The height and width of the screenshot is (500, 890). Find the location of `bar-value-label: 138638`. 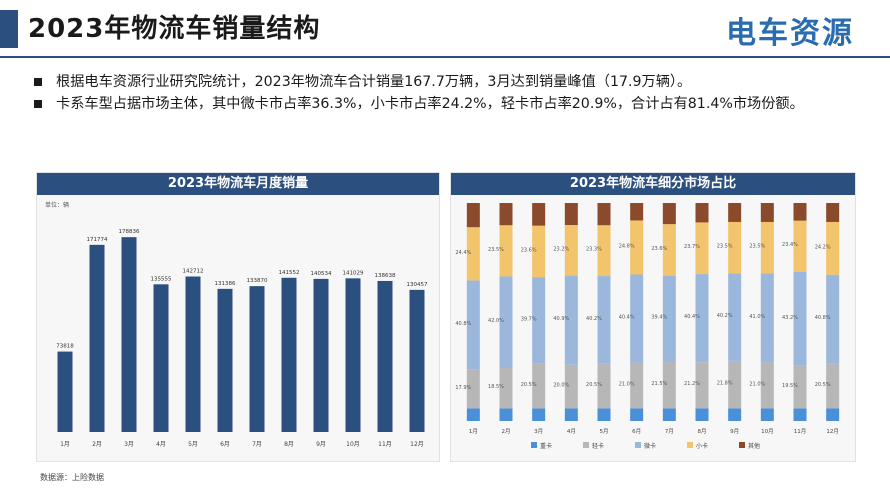

bar-value-label: 138638 is located at coordinates (385, 276).